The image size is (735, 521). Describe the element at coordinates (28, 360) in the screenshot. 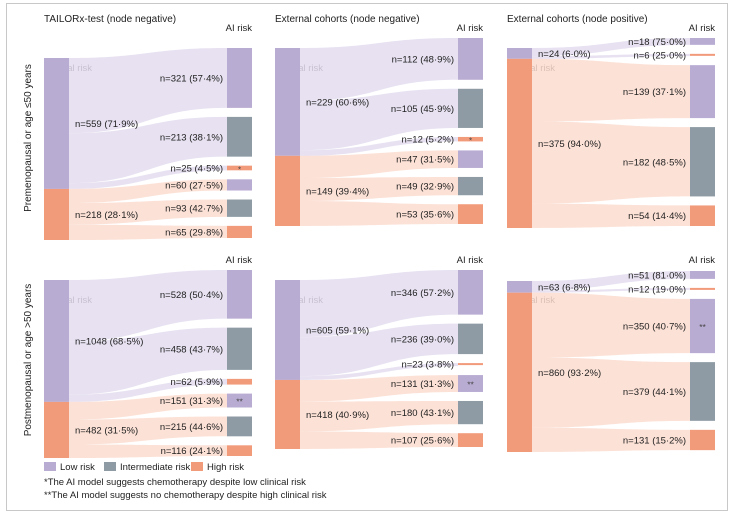

I see `row-label-postmenopausal: Postmenopausal or age >50 years` at that location.